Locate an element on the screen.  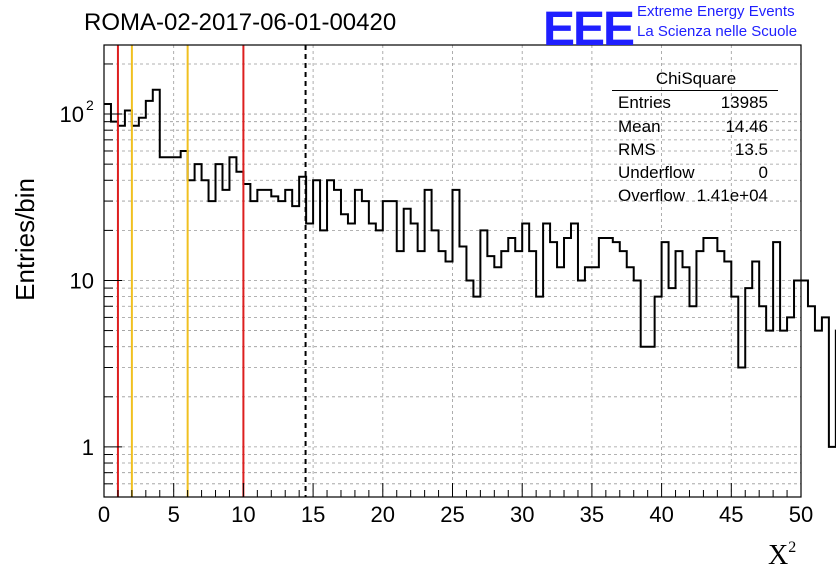
x-tick-label: 5 is located at coordinates (174, 514).